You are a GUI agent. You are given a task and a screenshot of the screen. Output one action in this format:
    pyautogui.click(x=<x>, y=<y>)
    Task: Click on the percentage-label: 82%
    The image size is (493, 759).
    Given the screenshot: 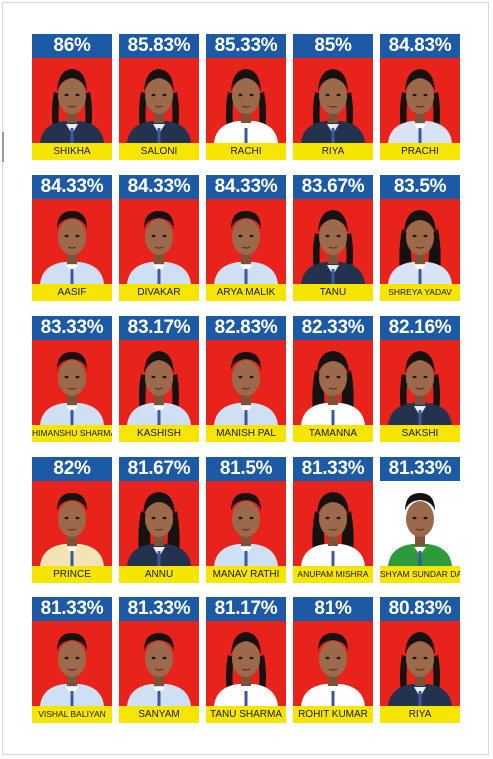 What is the action you would take?
    pyautogui.click(x=72, y=469)
    